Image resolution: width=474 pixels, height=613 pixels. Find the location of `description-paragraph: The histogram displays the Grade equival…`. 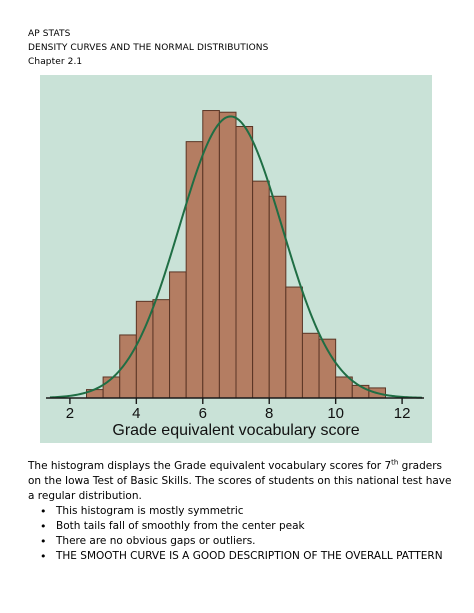

description-paragraph: The histogram displays the Grade equival… is located at coordinates (241, 481).